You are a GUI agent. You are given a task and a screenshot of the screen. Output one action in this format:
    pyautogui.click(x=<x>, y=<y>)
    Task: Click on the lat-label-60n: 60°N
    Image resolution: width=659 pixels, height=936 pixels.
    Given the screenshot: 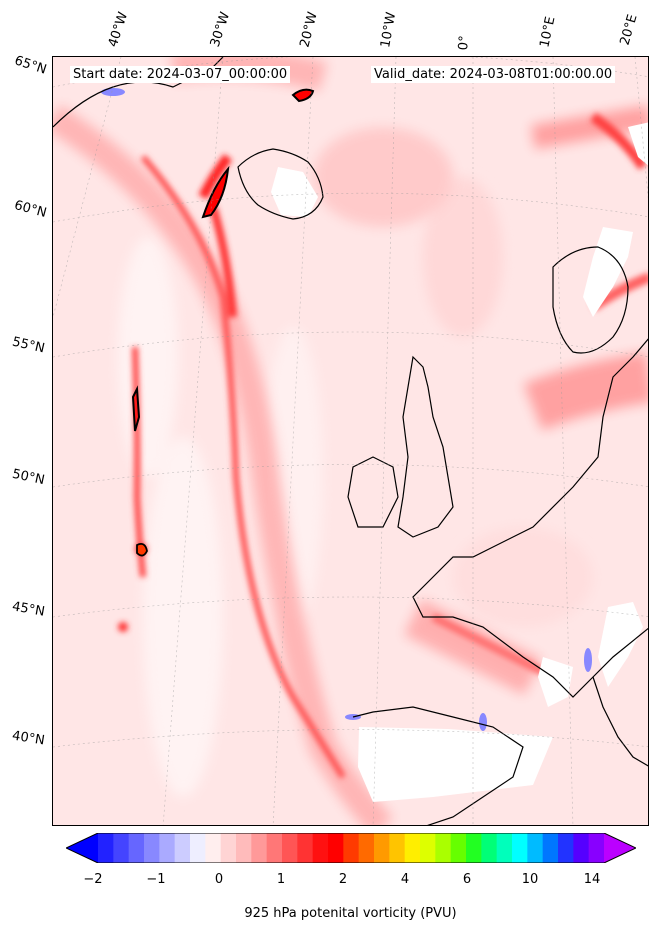 What is the action you would take?
    pyautogui.click(x=30, y=209)
    